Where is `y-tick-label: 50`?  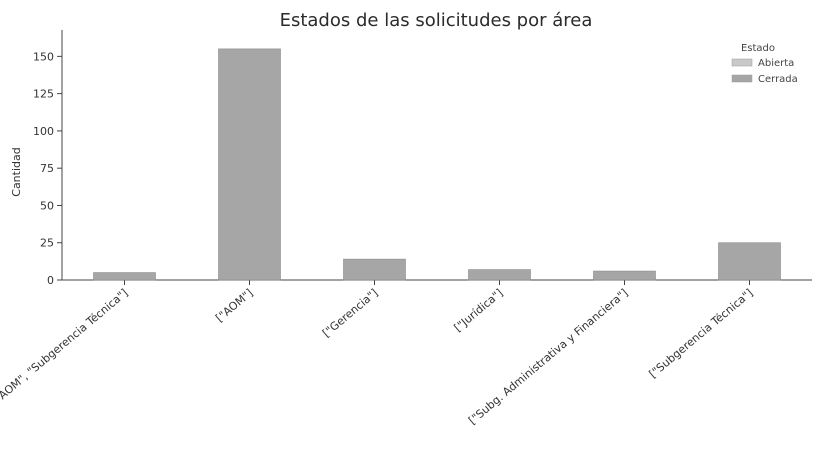 y-tick-label: 50 is located at coordinates (47, 205).